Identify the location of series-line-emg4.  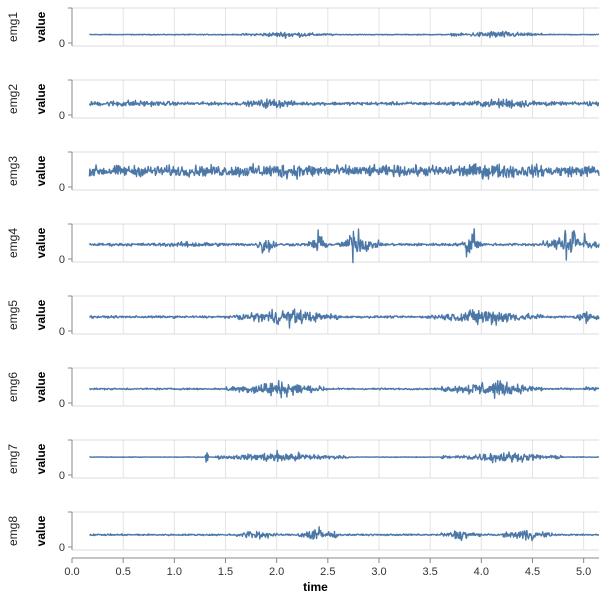
(344, 246).